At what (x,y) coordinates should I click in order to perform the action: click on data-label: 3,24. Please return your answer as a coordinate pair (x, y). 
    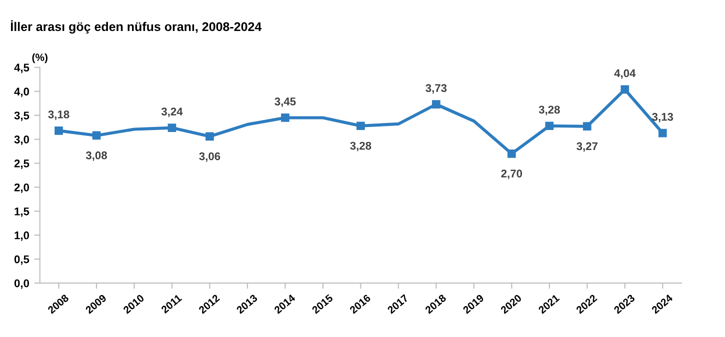
    Looking at the image, I should click on (172, 113).